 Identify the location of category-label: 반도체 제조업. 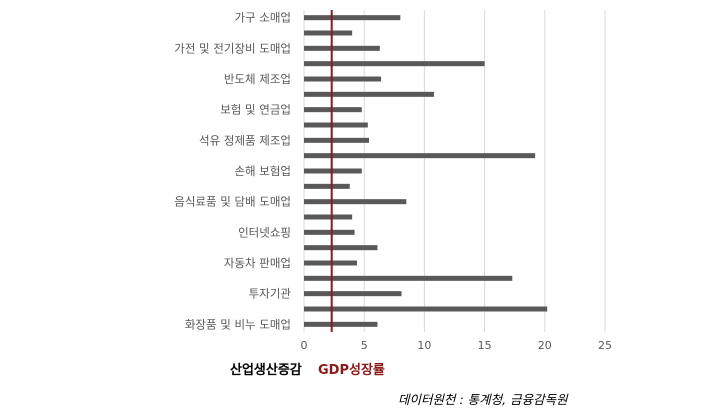
(257, 79).